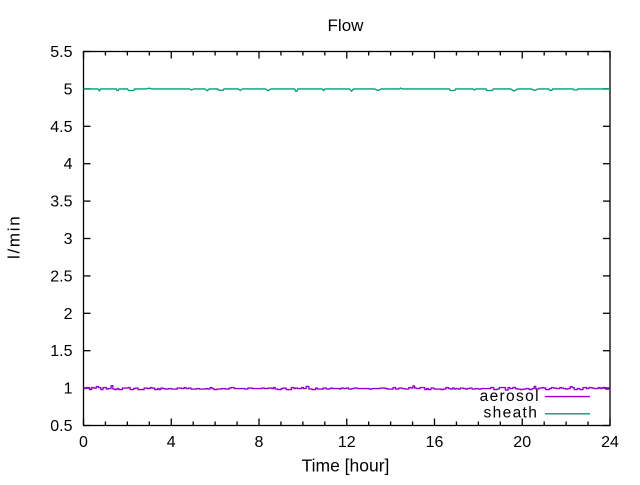 The height and width of the screenshot is (485, 640). I want to click on svg-text: 24, so click(610, 442).